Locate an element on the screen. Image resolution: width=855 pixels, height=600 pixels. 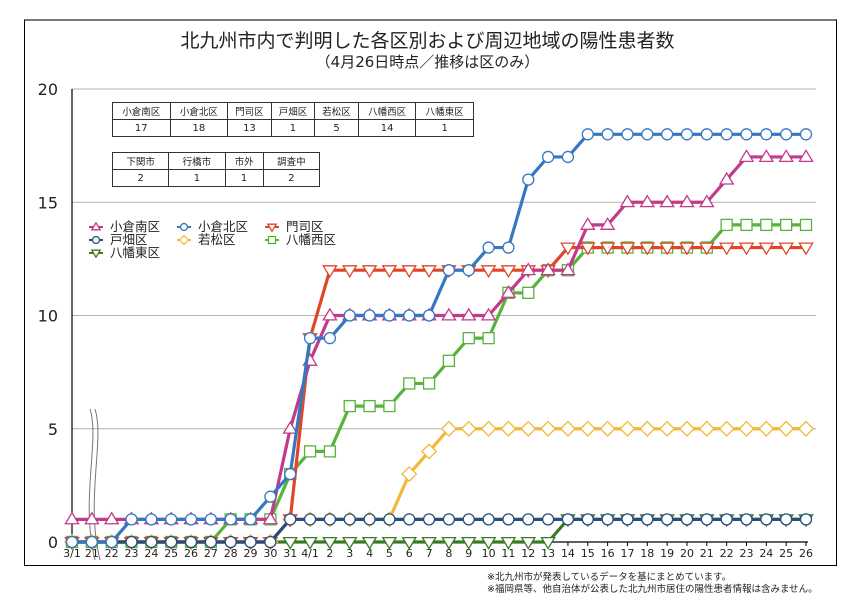
x-tick-label: 28 is located at coordinates (231, 553).